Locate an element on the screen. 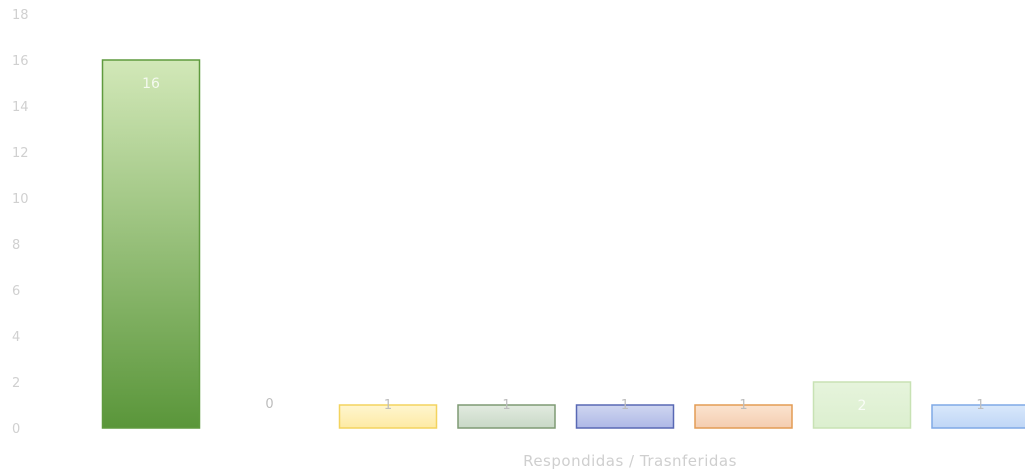 The height and width of the screenshot is (471, 1025). y-tick-label: 12 is located at coordinates (20, 153).